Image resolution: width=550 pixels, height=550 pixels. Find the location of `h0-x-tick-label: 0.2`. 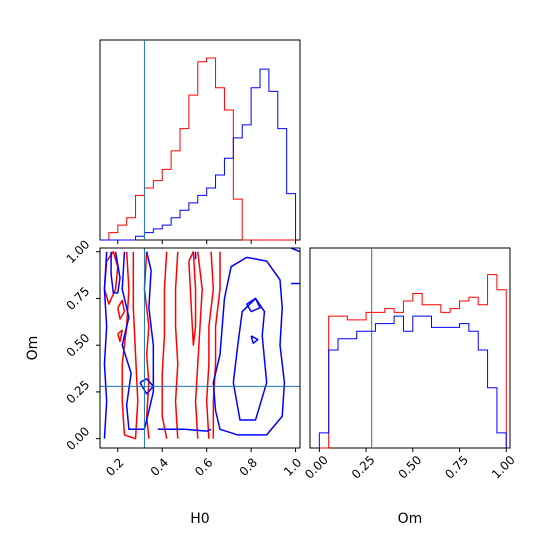

h0-x-tick-label: 0.2 is located at coordinates (114, 466).